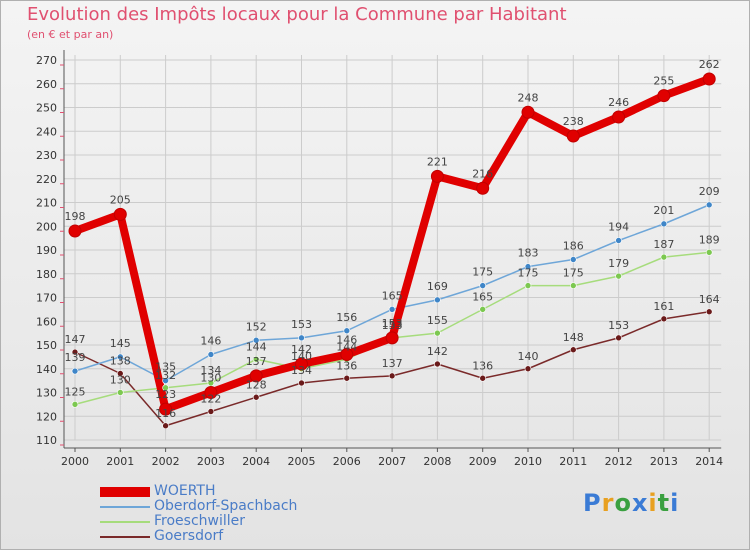 Image resolution: width=750 pixels, height=550 pixels. Describe the element at coordinates (618, 102) in the screenshot. I see `data-label: 246` at that location.